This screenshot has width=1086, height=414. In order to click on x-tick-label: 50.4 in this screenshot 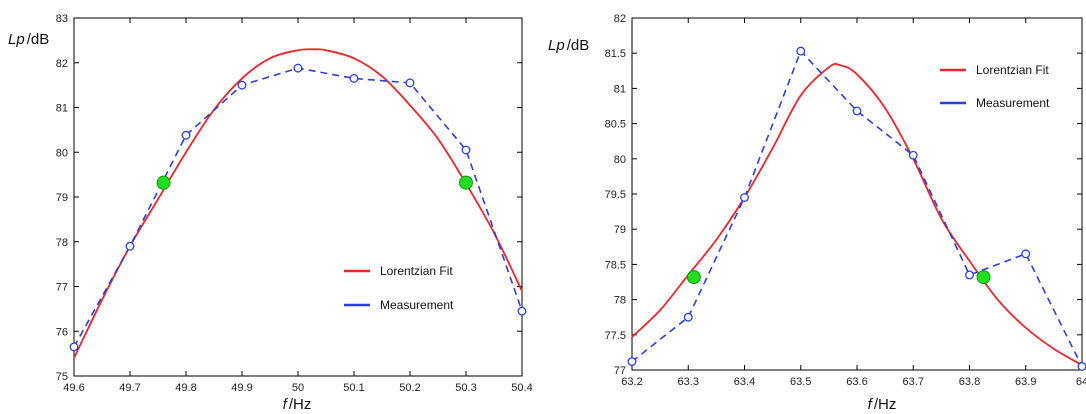, I will do `click(521, 388)`.